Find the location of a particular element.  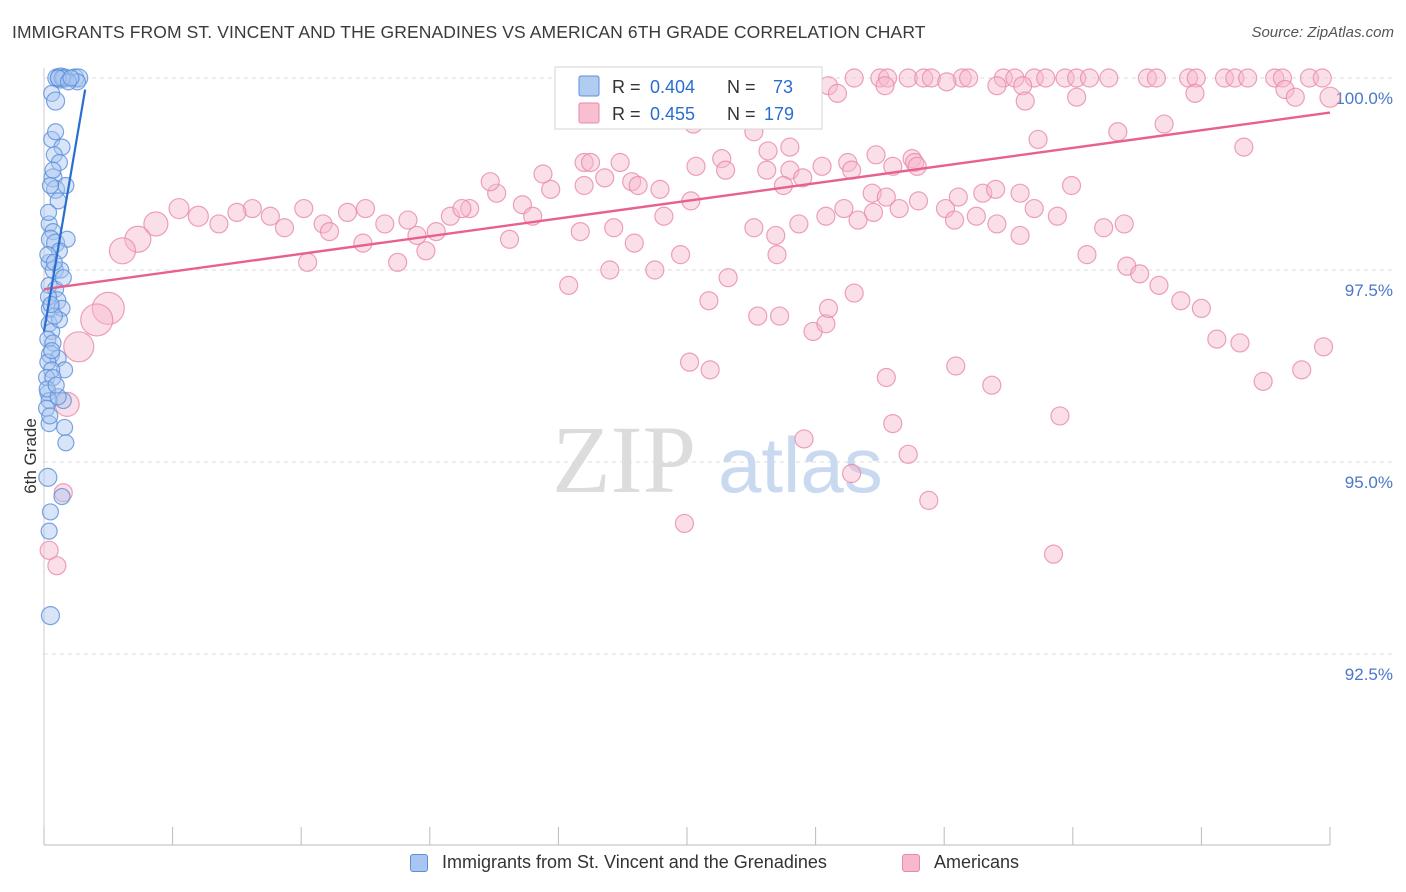

stats-blue-r-value: 0.404 is located at coordinates (672, 87).